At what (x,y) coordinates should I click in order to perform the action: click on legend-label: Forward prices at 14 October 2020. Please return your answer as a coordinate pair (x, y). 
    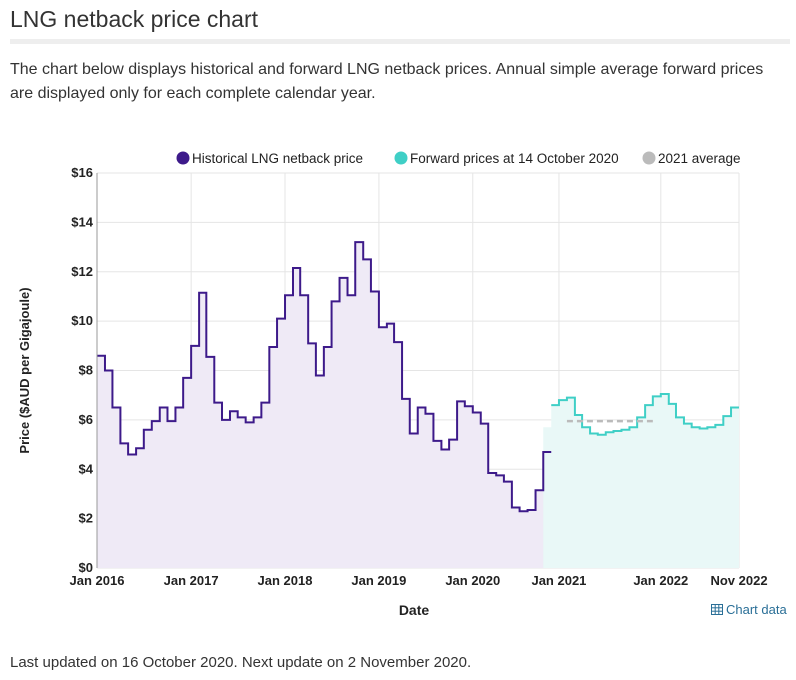
    Looking at the image, I should click on (514, 158).